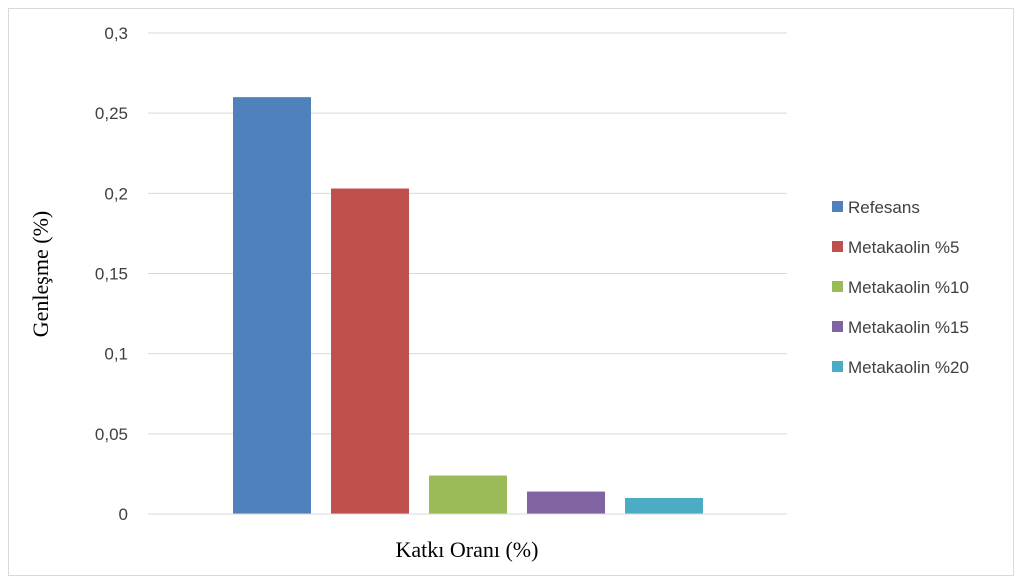 The width and height of the screenshot is (1024, 585). What do you see at coordinates (123, 514) in the screenshot?
I see `y-tick-label: 0` at bounding box center [123, 514].